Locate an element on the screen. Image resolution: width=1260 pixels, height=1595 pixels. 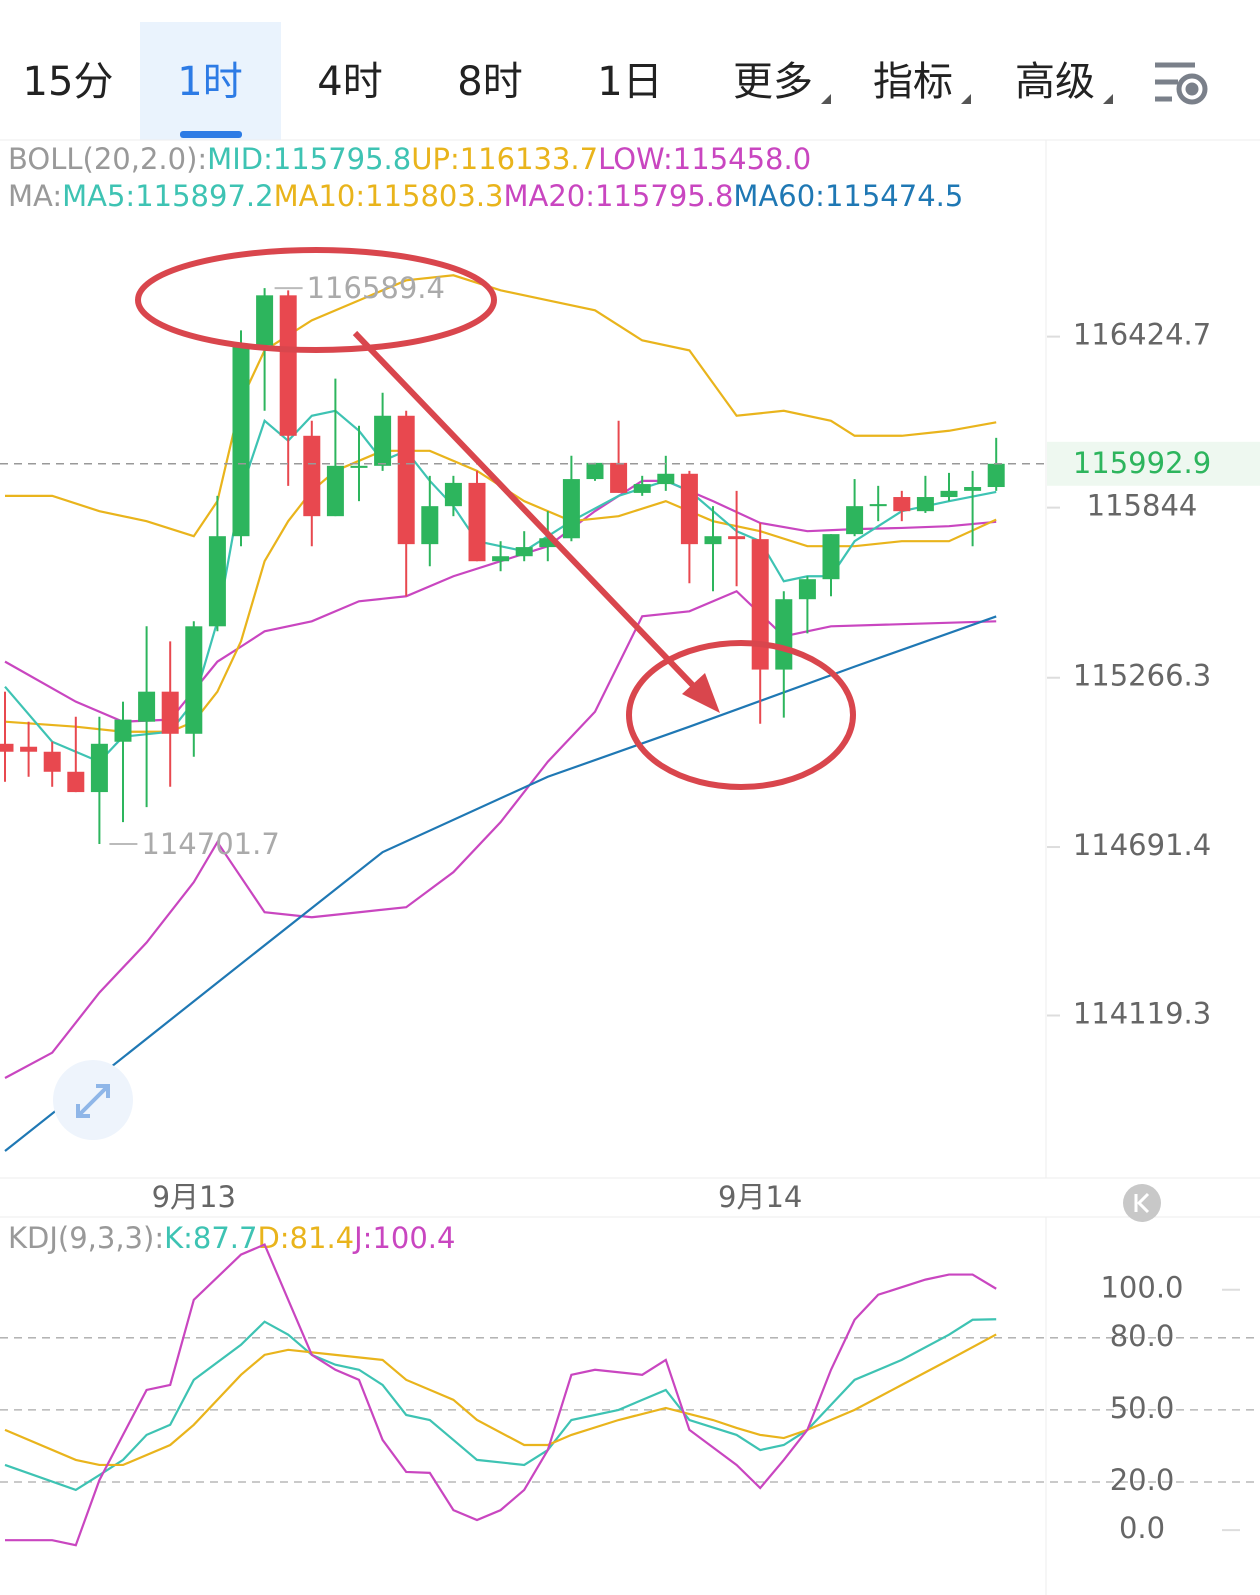
legend-item: UP:116133.7 is located at coordinates (504, 159).